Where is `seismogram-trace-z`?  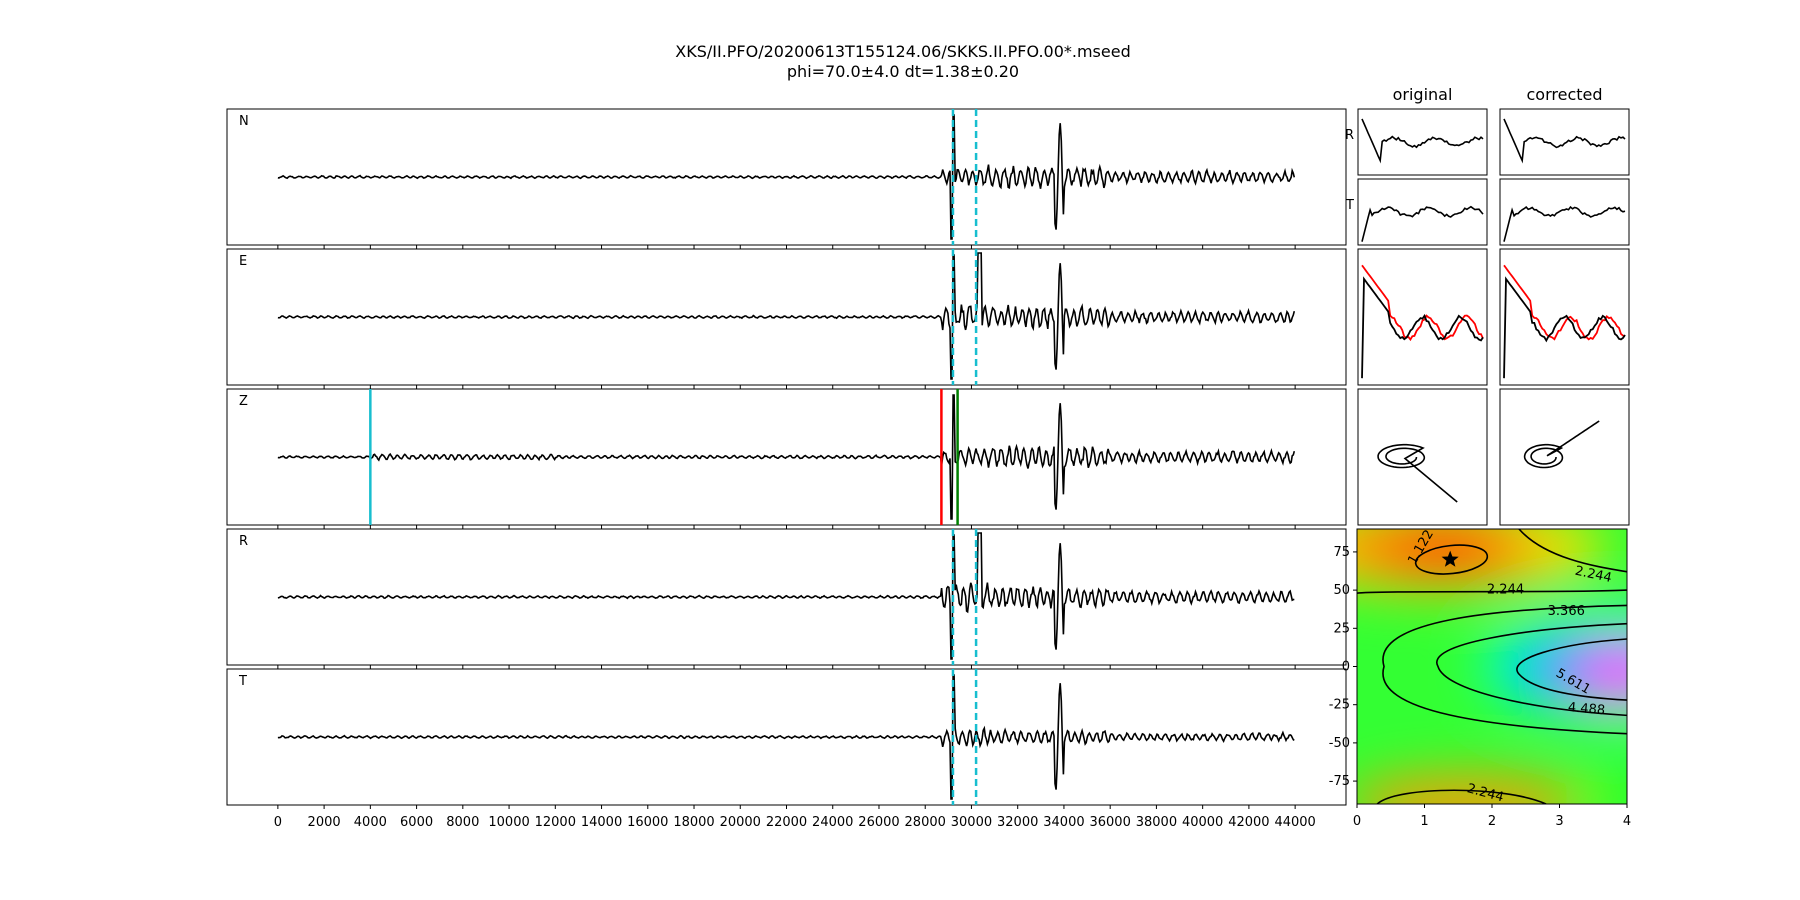
seismogram-trace-z is located at coordinates (786, 457).